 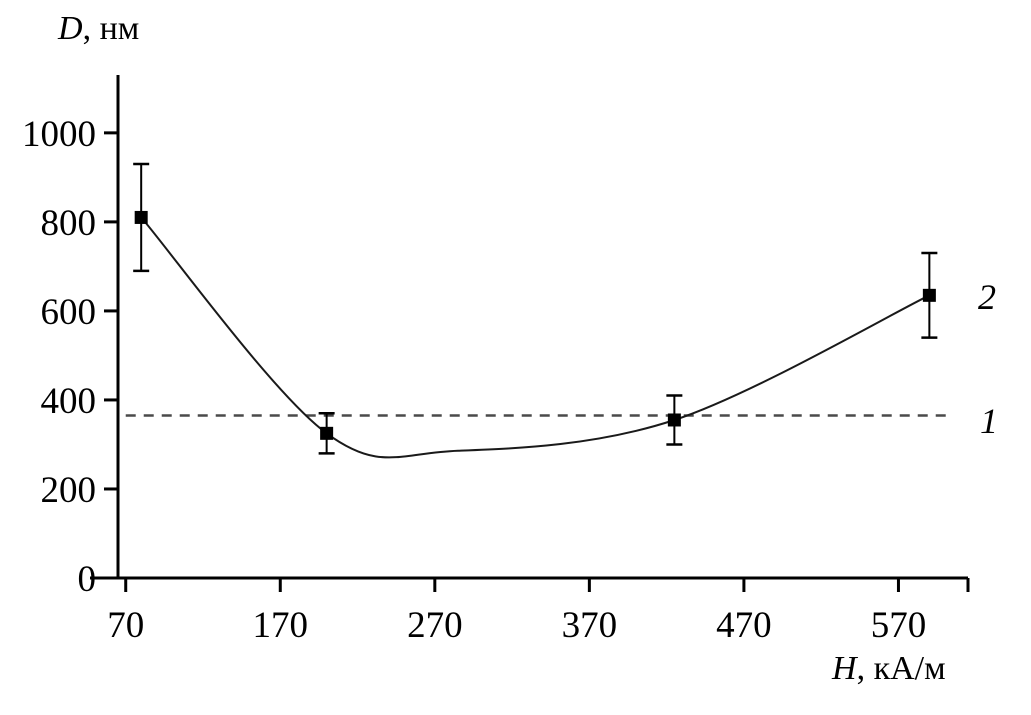 What do you see at coordinates (59, 134) in the screenshot?
I see `y-tick-label: 1000` at bounding box center [59, 134].